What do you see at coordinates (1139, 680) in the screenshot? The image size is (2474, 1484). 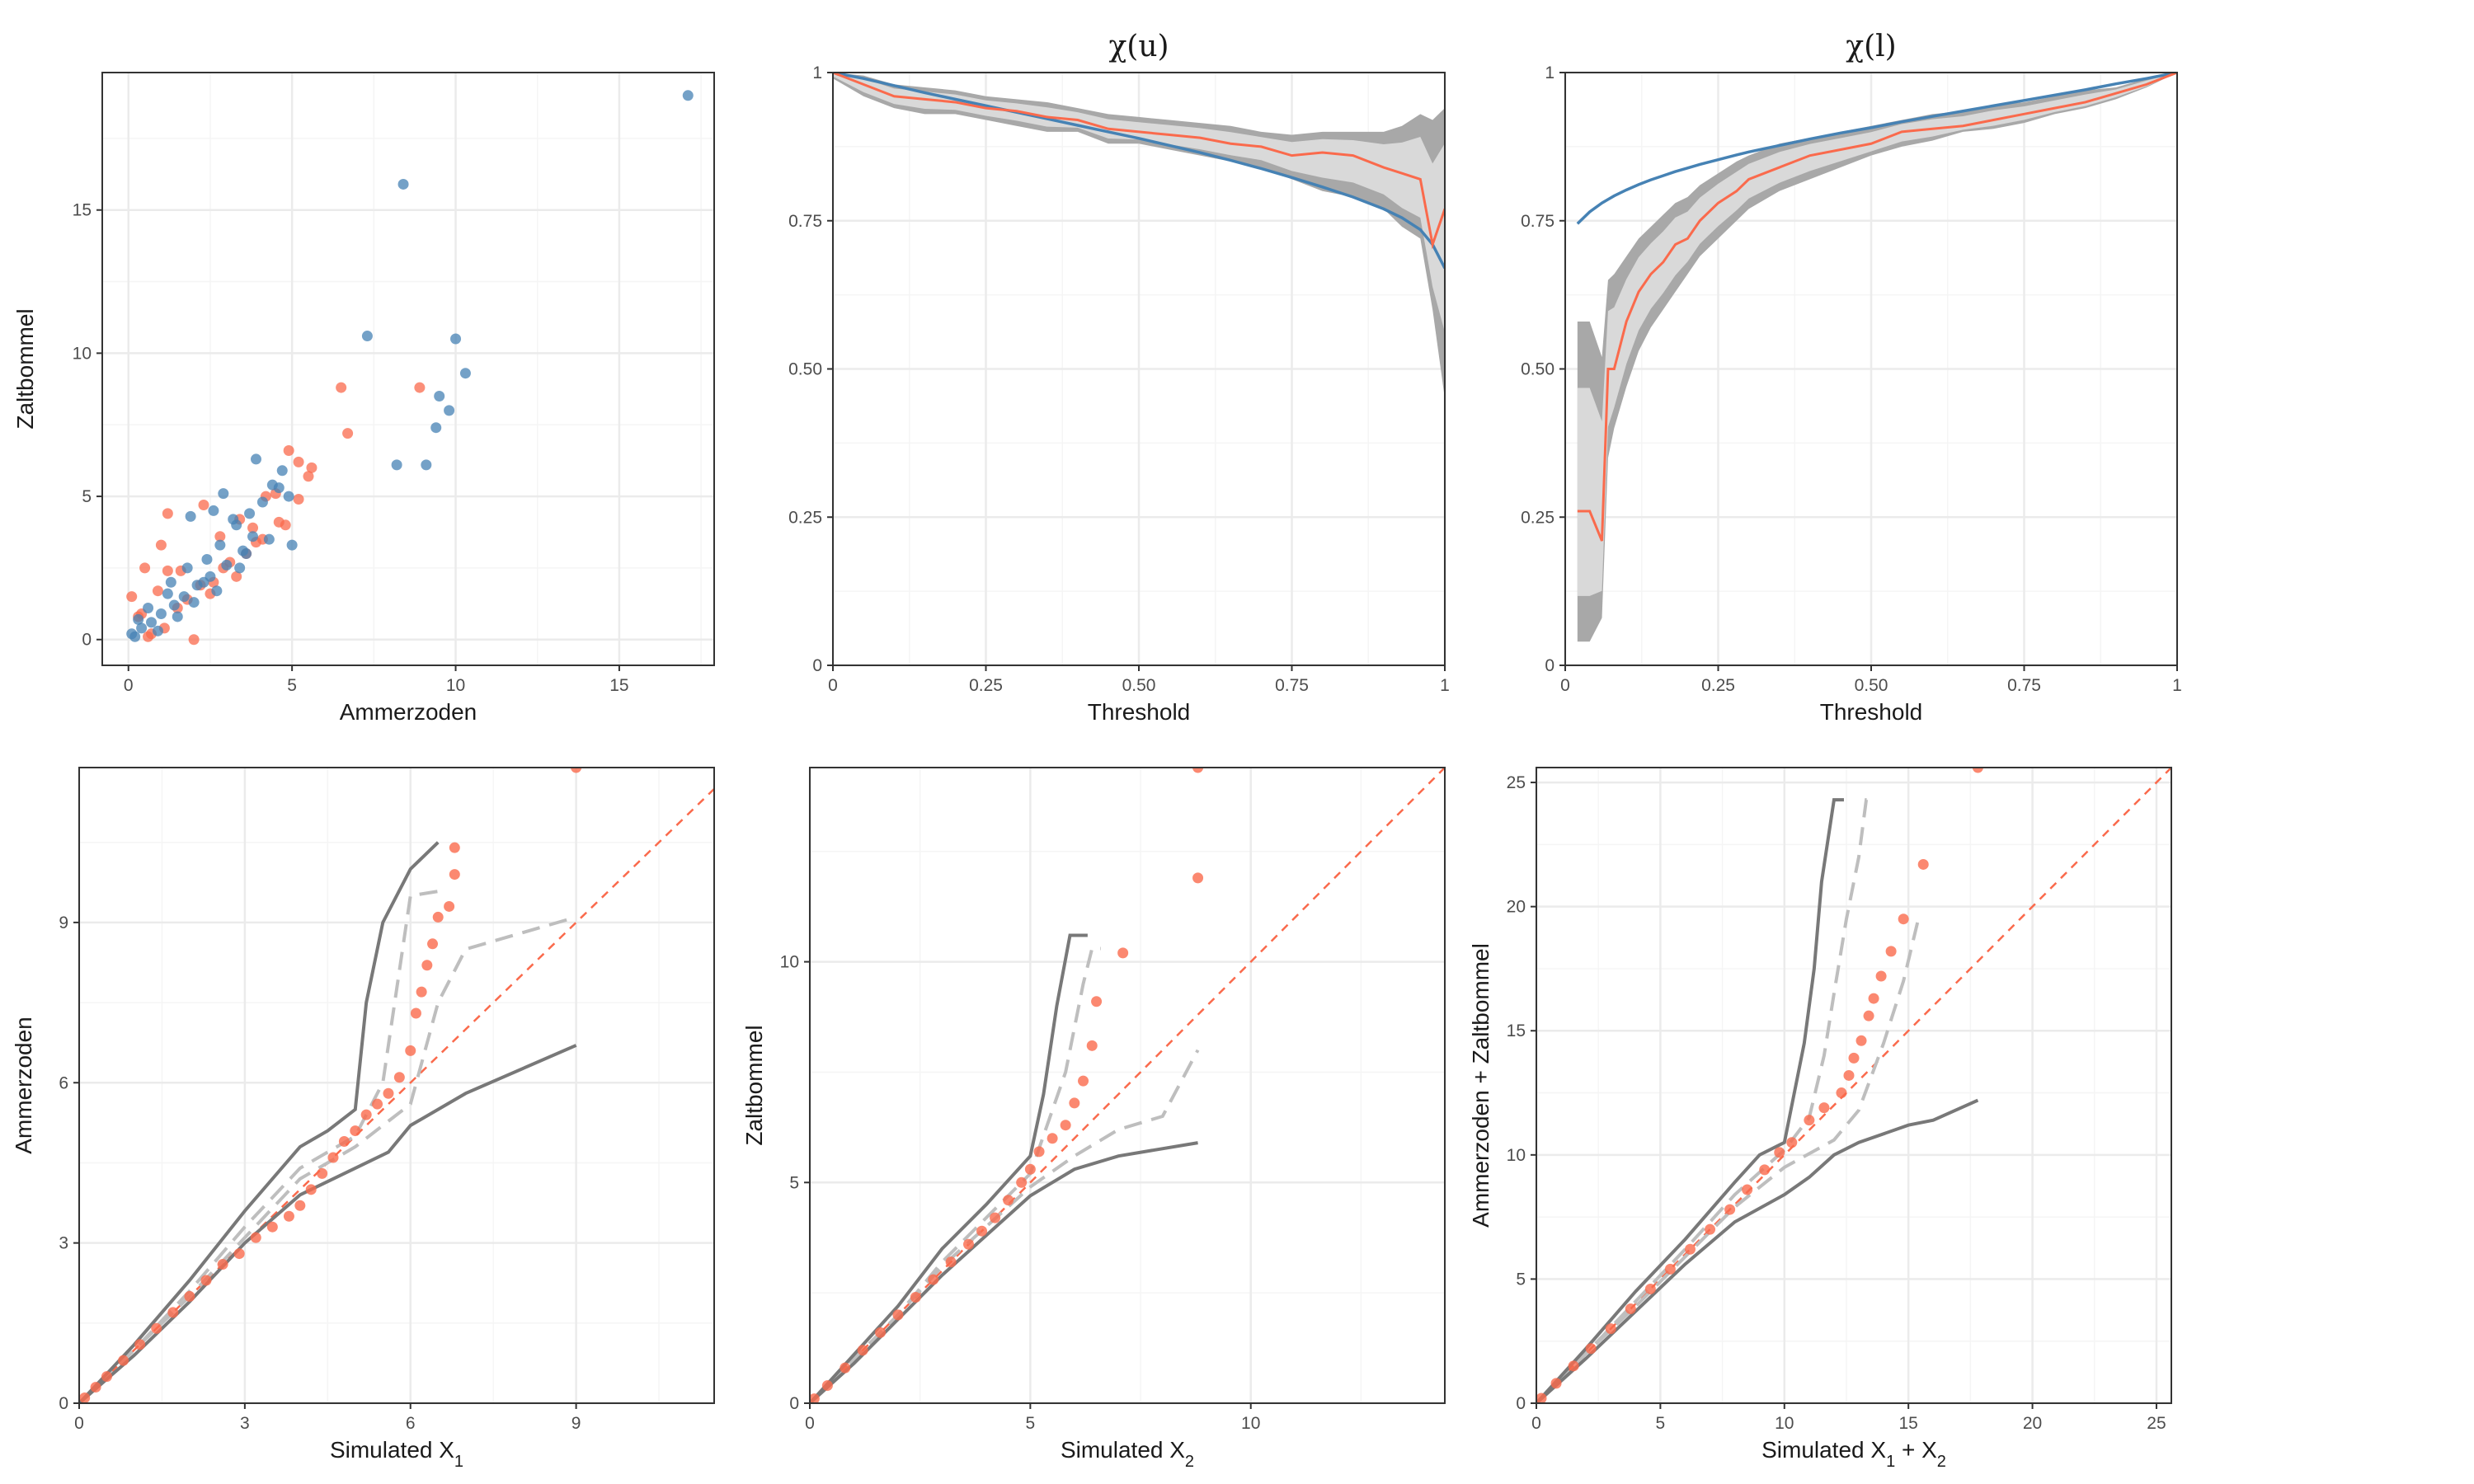 I see `x-axis: 0 0.25 0.50 0.75 1` at bounding box center [1139, 680].